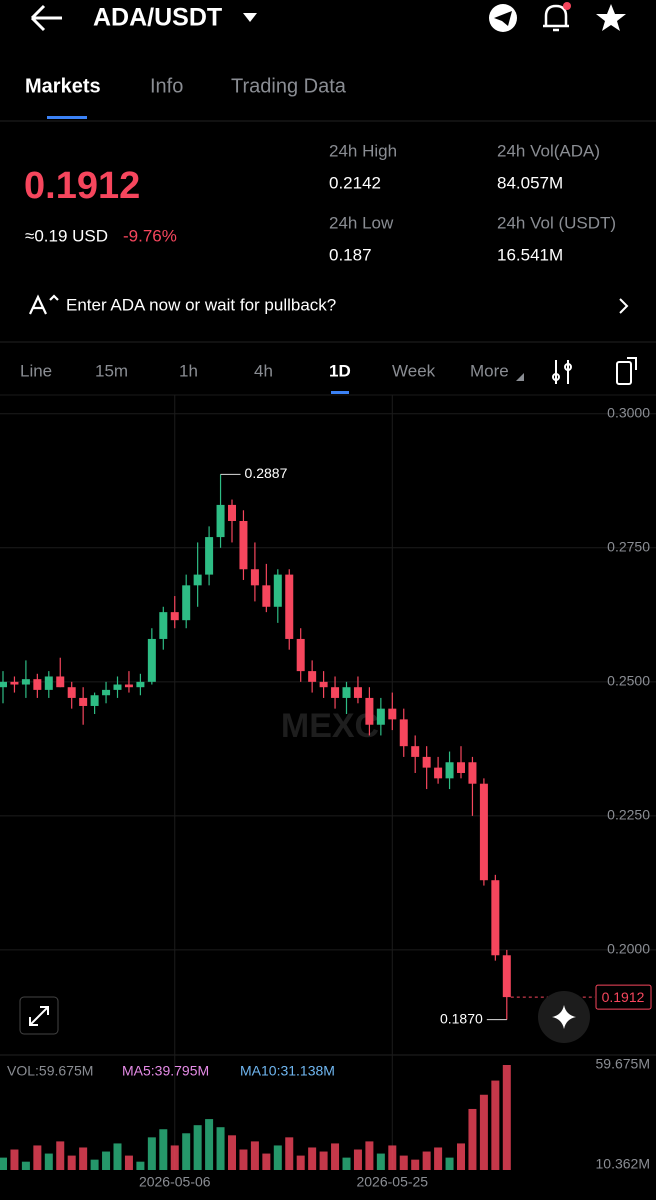 This screenshot has height=1200, width=656. Describe the element at coordinates (489, 370) in the screenshot. I see `interval: More` at that location.